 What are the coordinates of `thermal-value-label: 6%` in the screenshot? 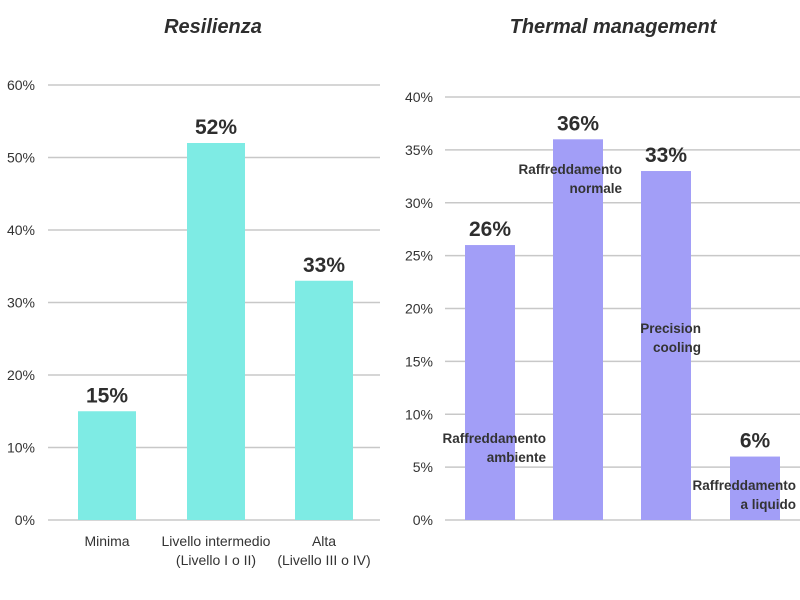 It's located at (755, 441).